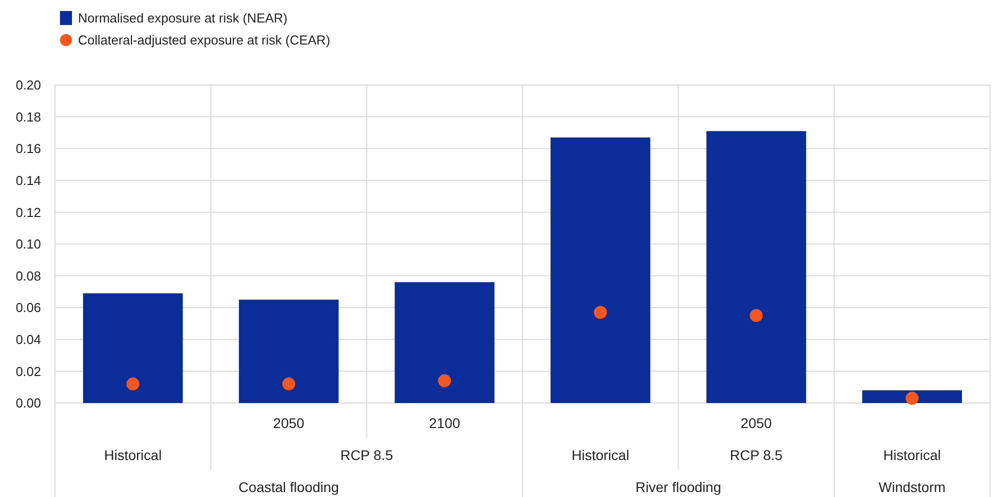 The image size is (996, 497). I want to click on y-tick-label: 0.04, so click(28, 339).